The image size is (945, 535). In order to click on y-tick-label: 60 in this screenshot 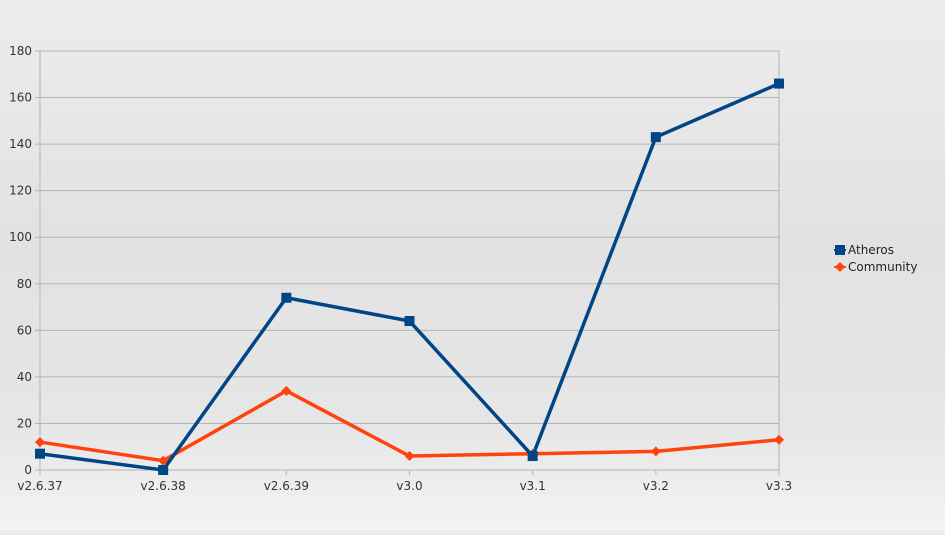, I will do `click(24, 330)`.